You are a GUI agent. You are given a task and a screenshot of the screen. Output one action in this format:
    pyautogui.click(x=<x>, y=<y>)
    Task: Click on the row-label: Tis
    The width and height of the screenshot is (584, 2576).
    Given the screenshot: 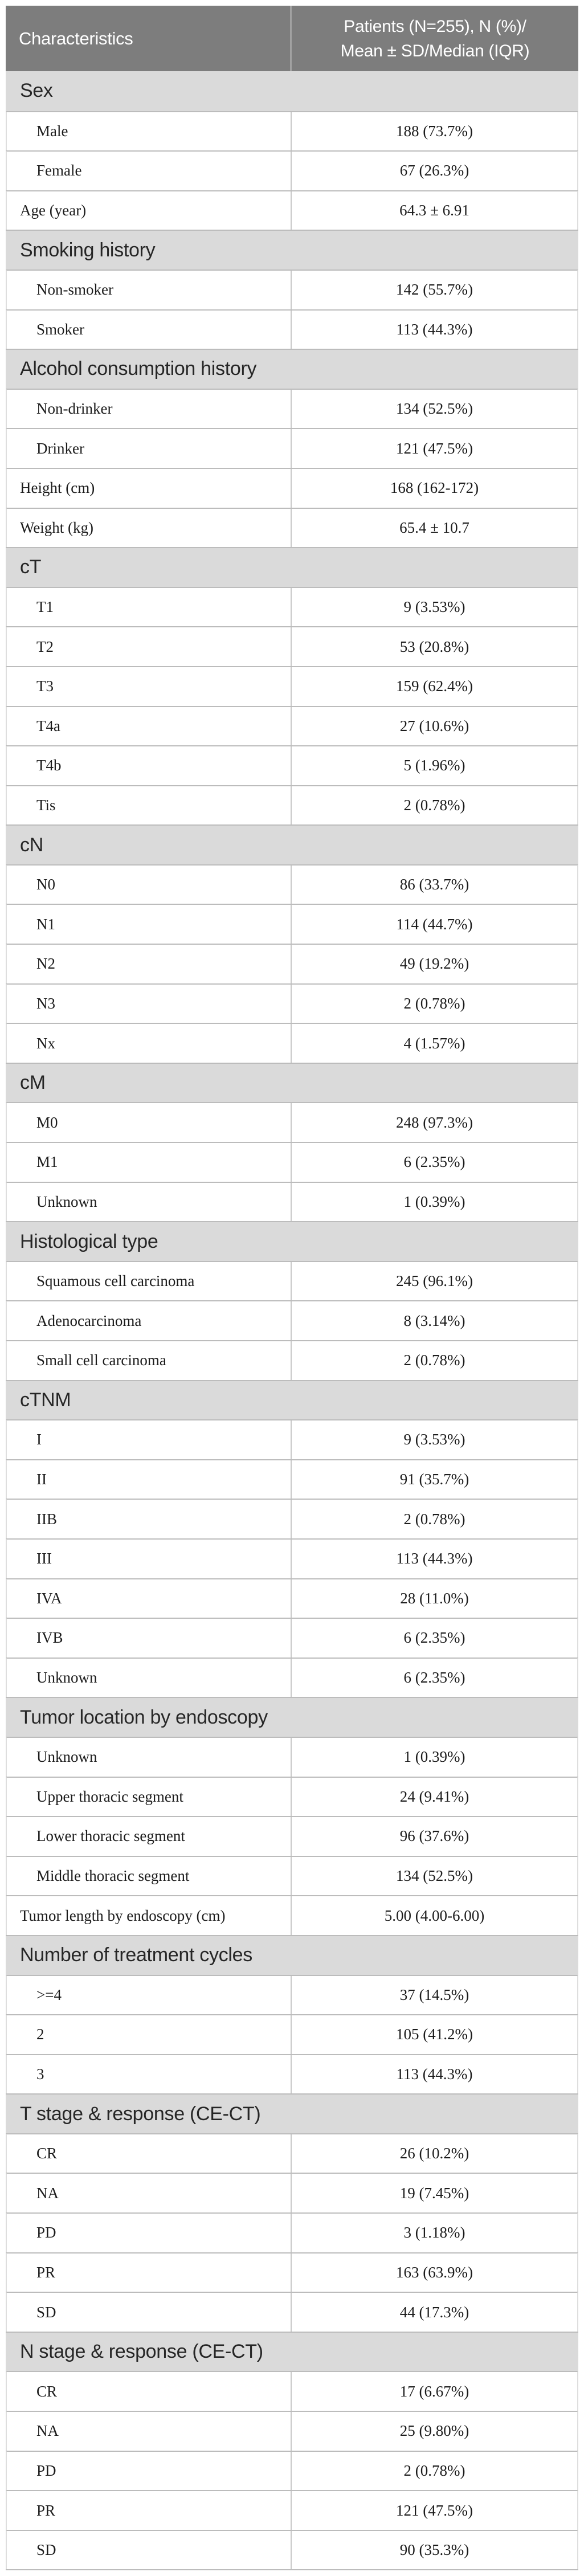 What is the action you would take?
    pyautogui.click(x=149, y=805)
    